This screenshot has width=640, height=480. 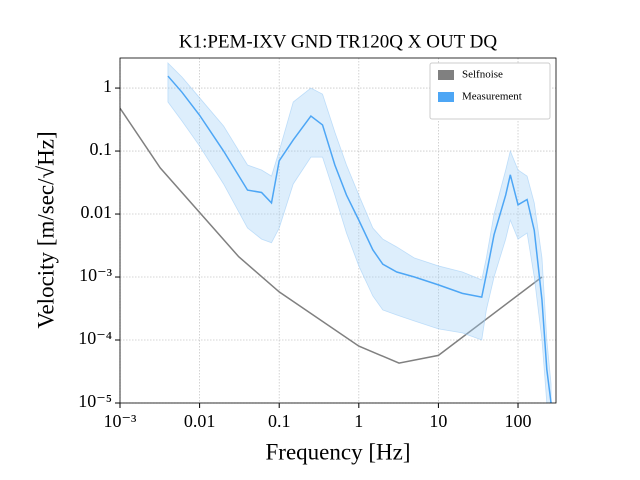 I want to click on y-axis-label: Velocity [m/sec/√Hz], so click(x=45, y=229).